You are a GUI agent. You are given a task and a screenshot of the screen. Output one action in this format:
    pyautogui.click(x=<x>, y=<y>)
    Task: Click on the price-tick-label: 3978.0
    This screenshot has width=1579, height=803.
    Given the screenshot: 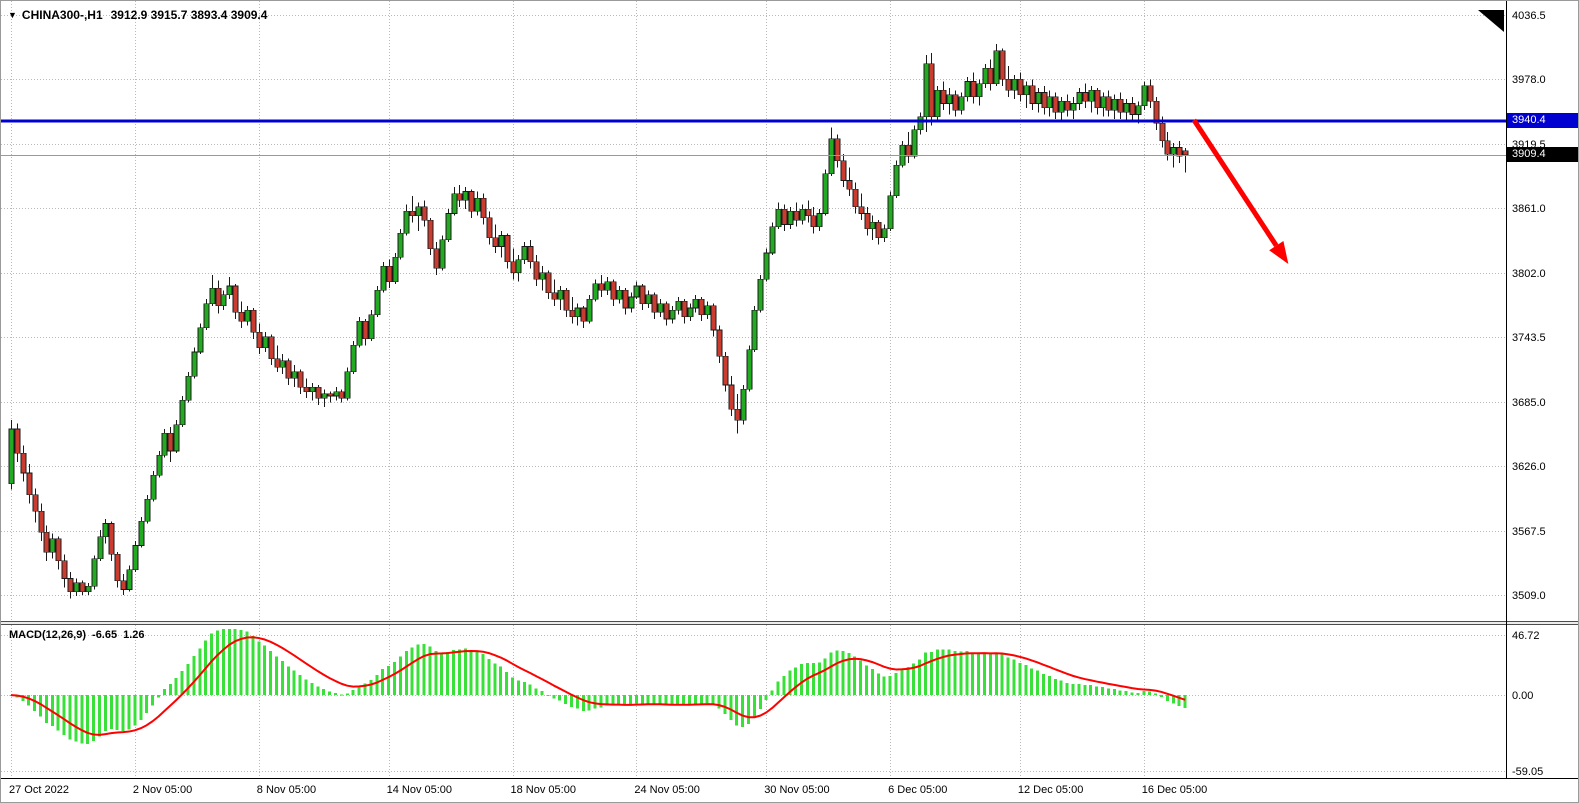 What is the action you would take?
    pyautogui.click(x=1529, y=79)
    